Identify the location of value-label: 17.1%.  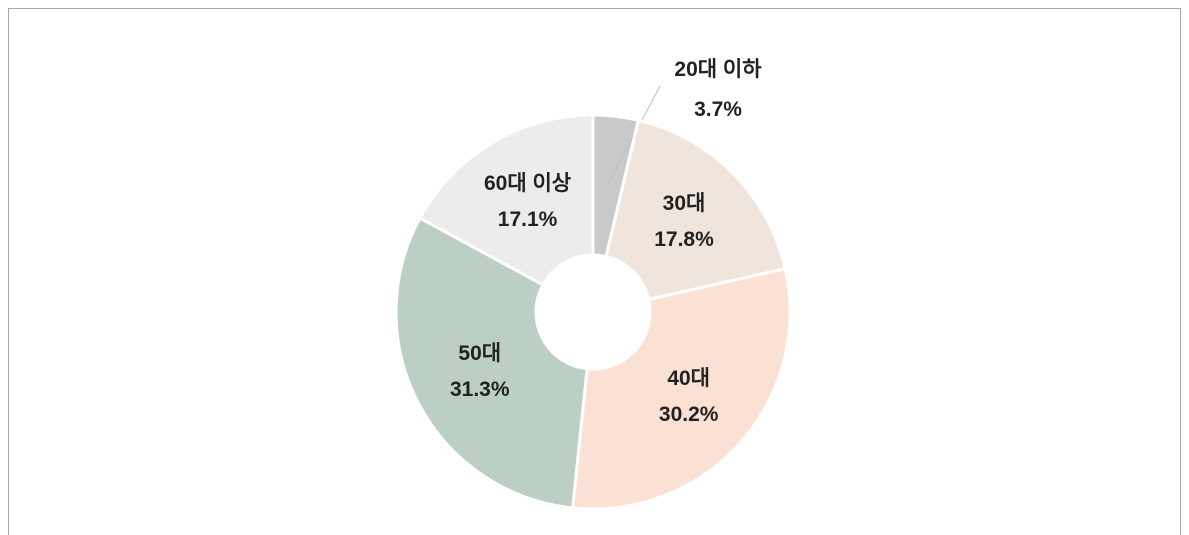
(527, 219).